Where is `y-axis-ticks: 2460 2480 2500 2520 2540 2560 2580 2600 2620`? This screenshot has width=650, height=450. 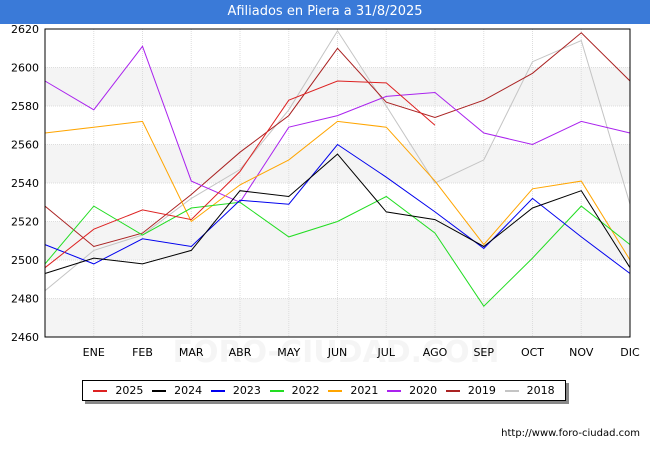 y-axis-ticks: 2460 2480 2500 2520 2540 2560 2580 2600 2620 is located at coordinates (25, 183).